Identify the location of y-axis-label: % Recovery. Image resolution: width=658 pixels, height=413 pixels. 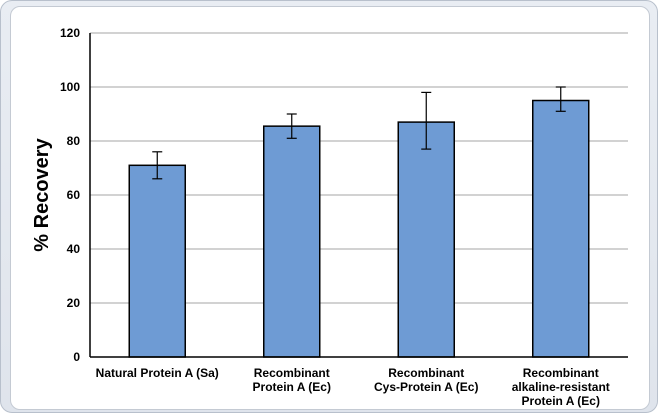
(42, 194).